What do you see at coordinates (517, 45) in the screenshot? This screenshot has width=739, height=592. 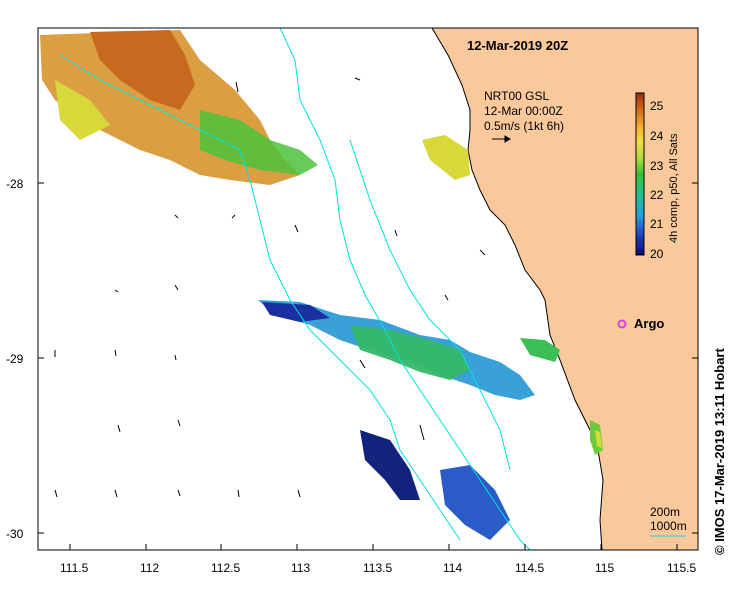 I see `map-title: 12-Mar-2019 20Z` at bounding box center [517, 45].